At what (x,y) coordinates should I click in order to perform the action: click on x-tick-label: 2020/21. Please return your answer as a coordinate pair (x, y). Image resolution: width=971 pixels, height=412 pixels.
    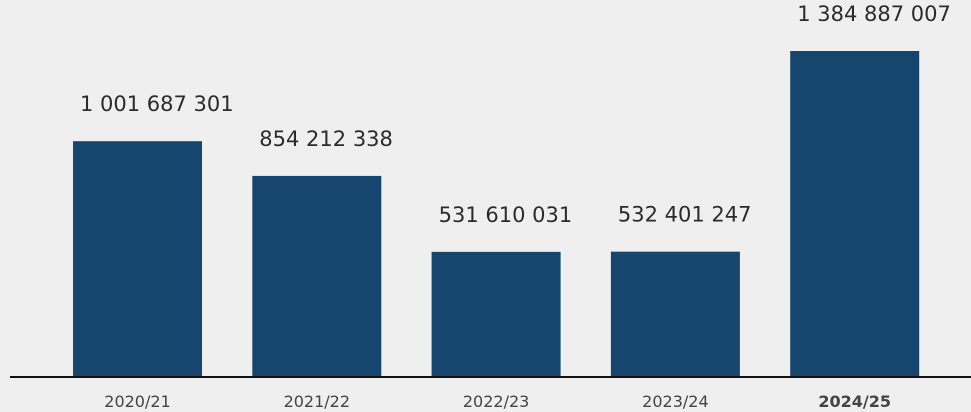
    Looking at the image, I should click on (137, 401).